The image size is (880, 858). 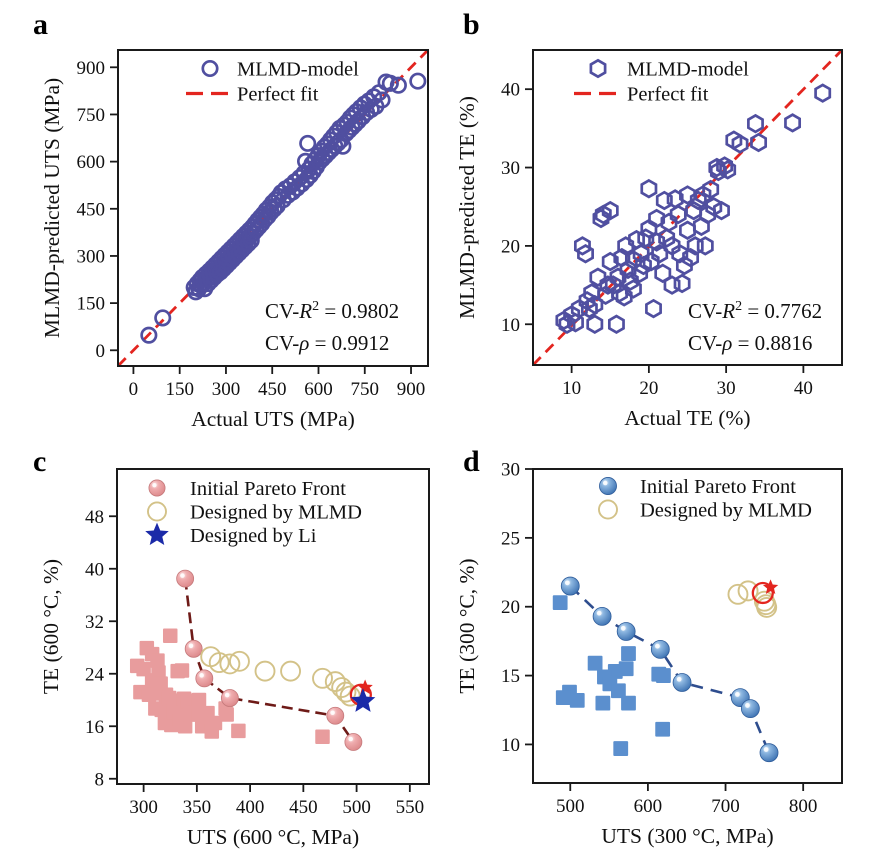 I want to click on panel-c-xtick: 350, so click(x=197, y=807).